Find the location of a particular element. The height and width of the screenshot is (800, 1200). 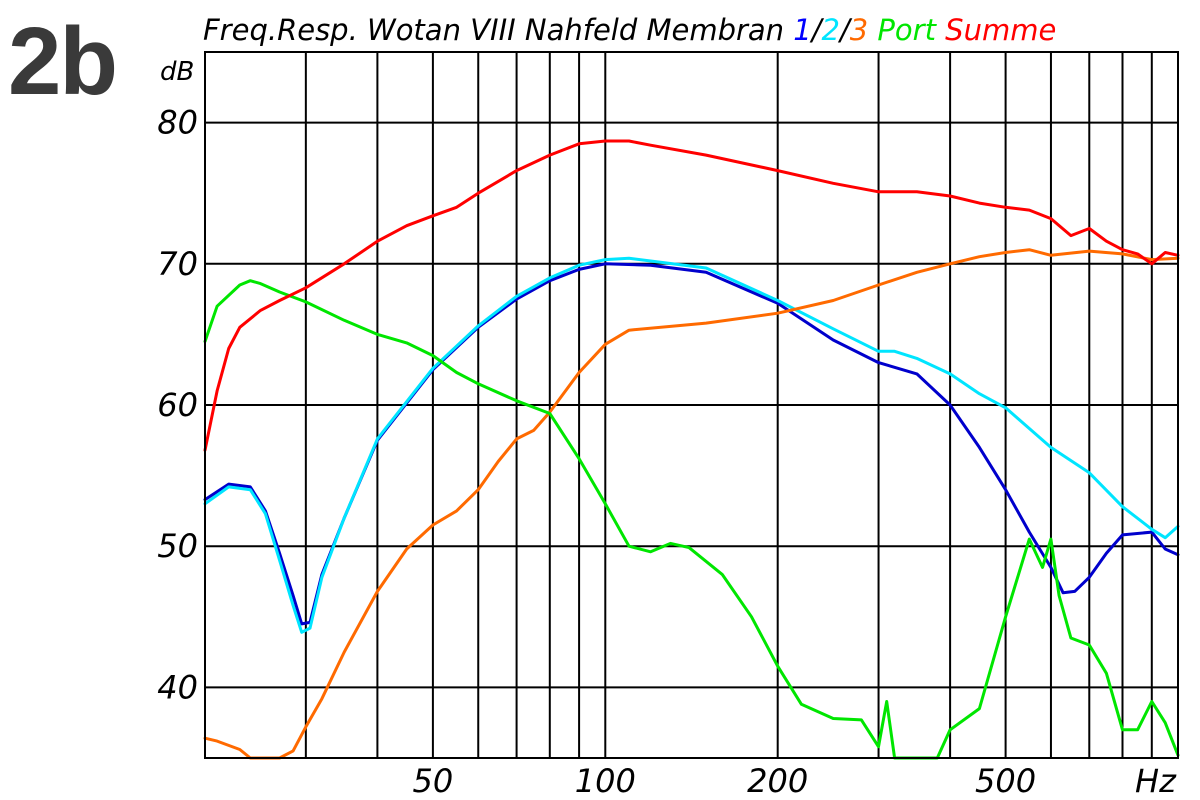

title-part-7: Summe is located at coordinates (996, 30).